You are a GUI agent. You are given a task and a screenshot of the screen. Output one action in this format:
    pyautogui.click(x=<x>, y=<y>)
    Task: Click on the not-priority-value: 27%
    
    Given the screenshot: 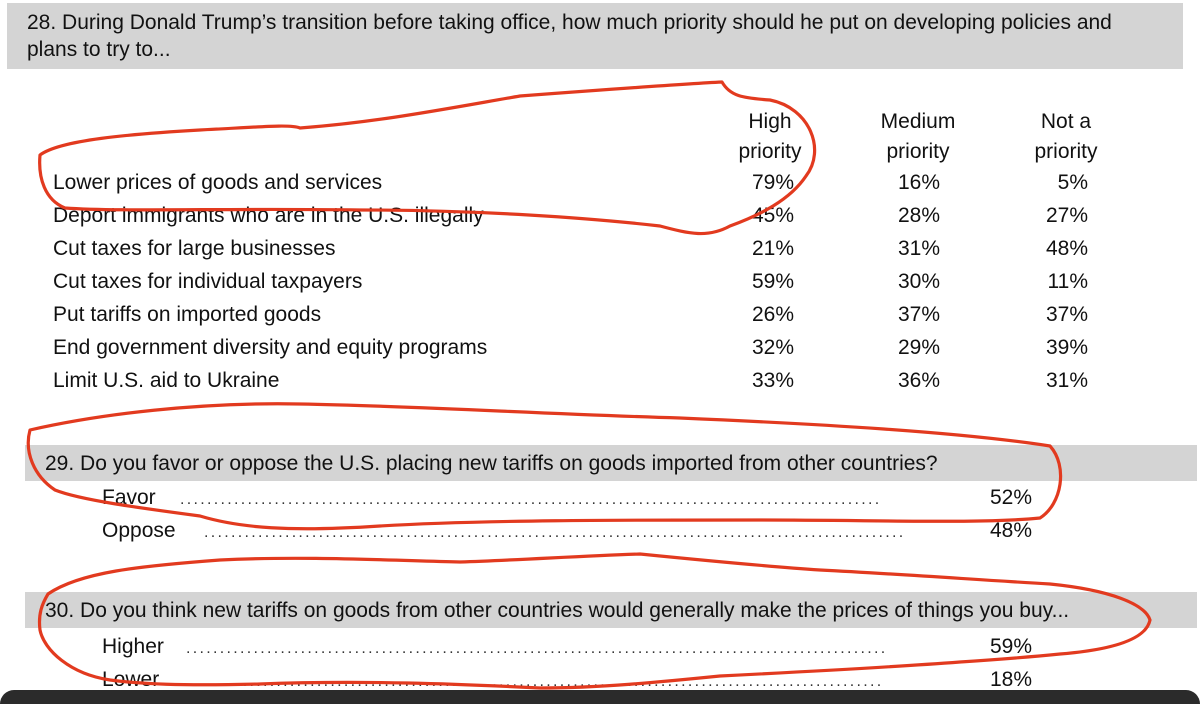 What is the action you would take?
    pyautogui.click(x=1066, y=215)
    